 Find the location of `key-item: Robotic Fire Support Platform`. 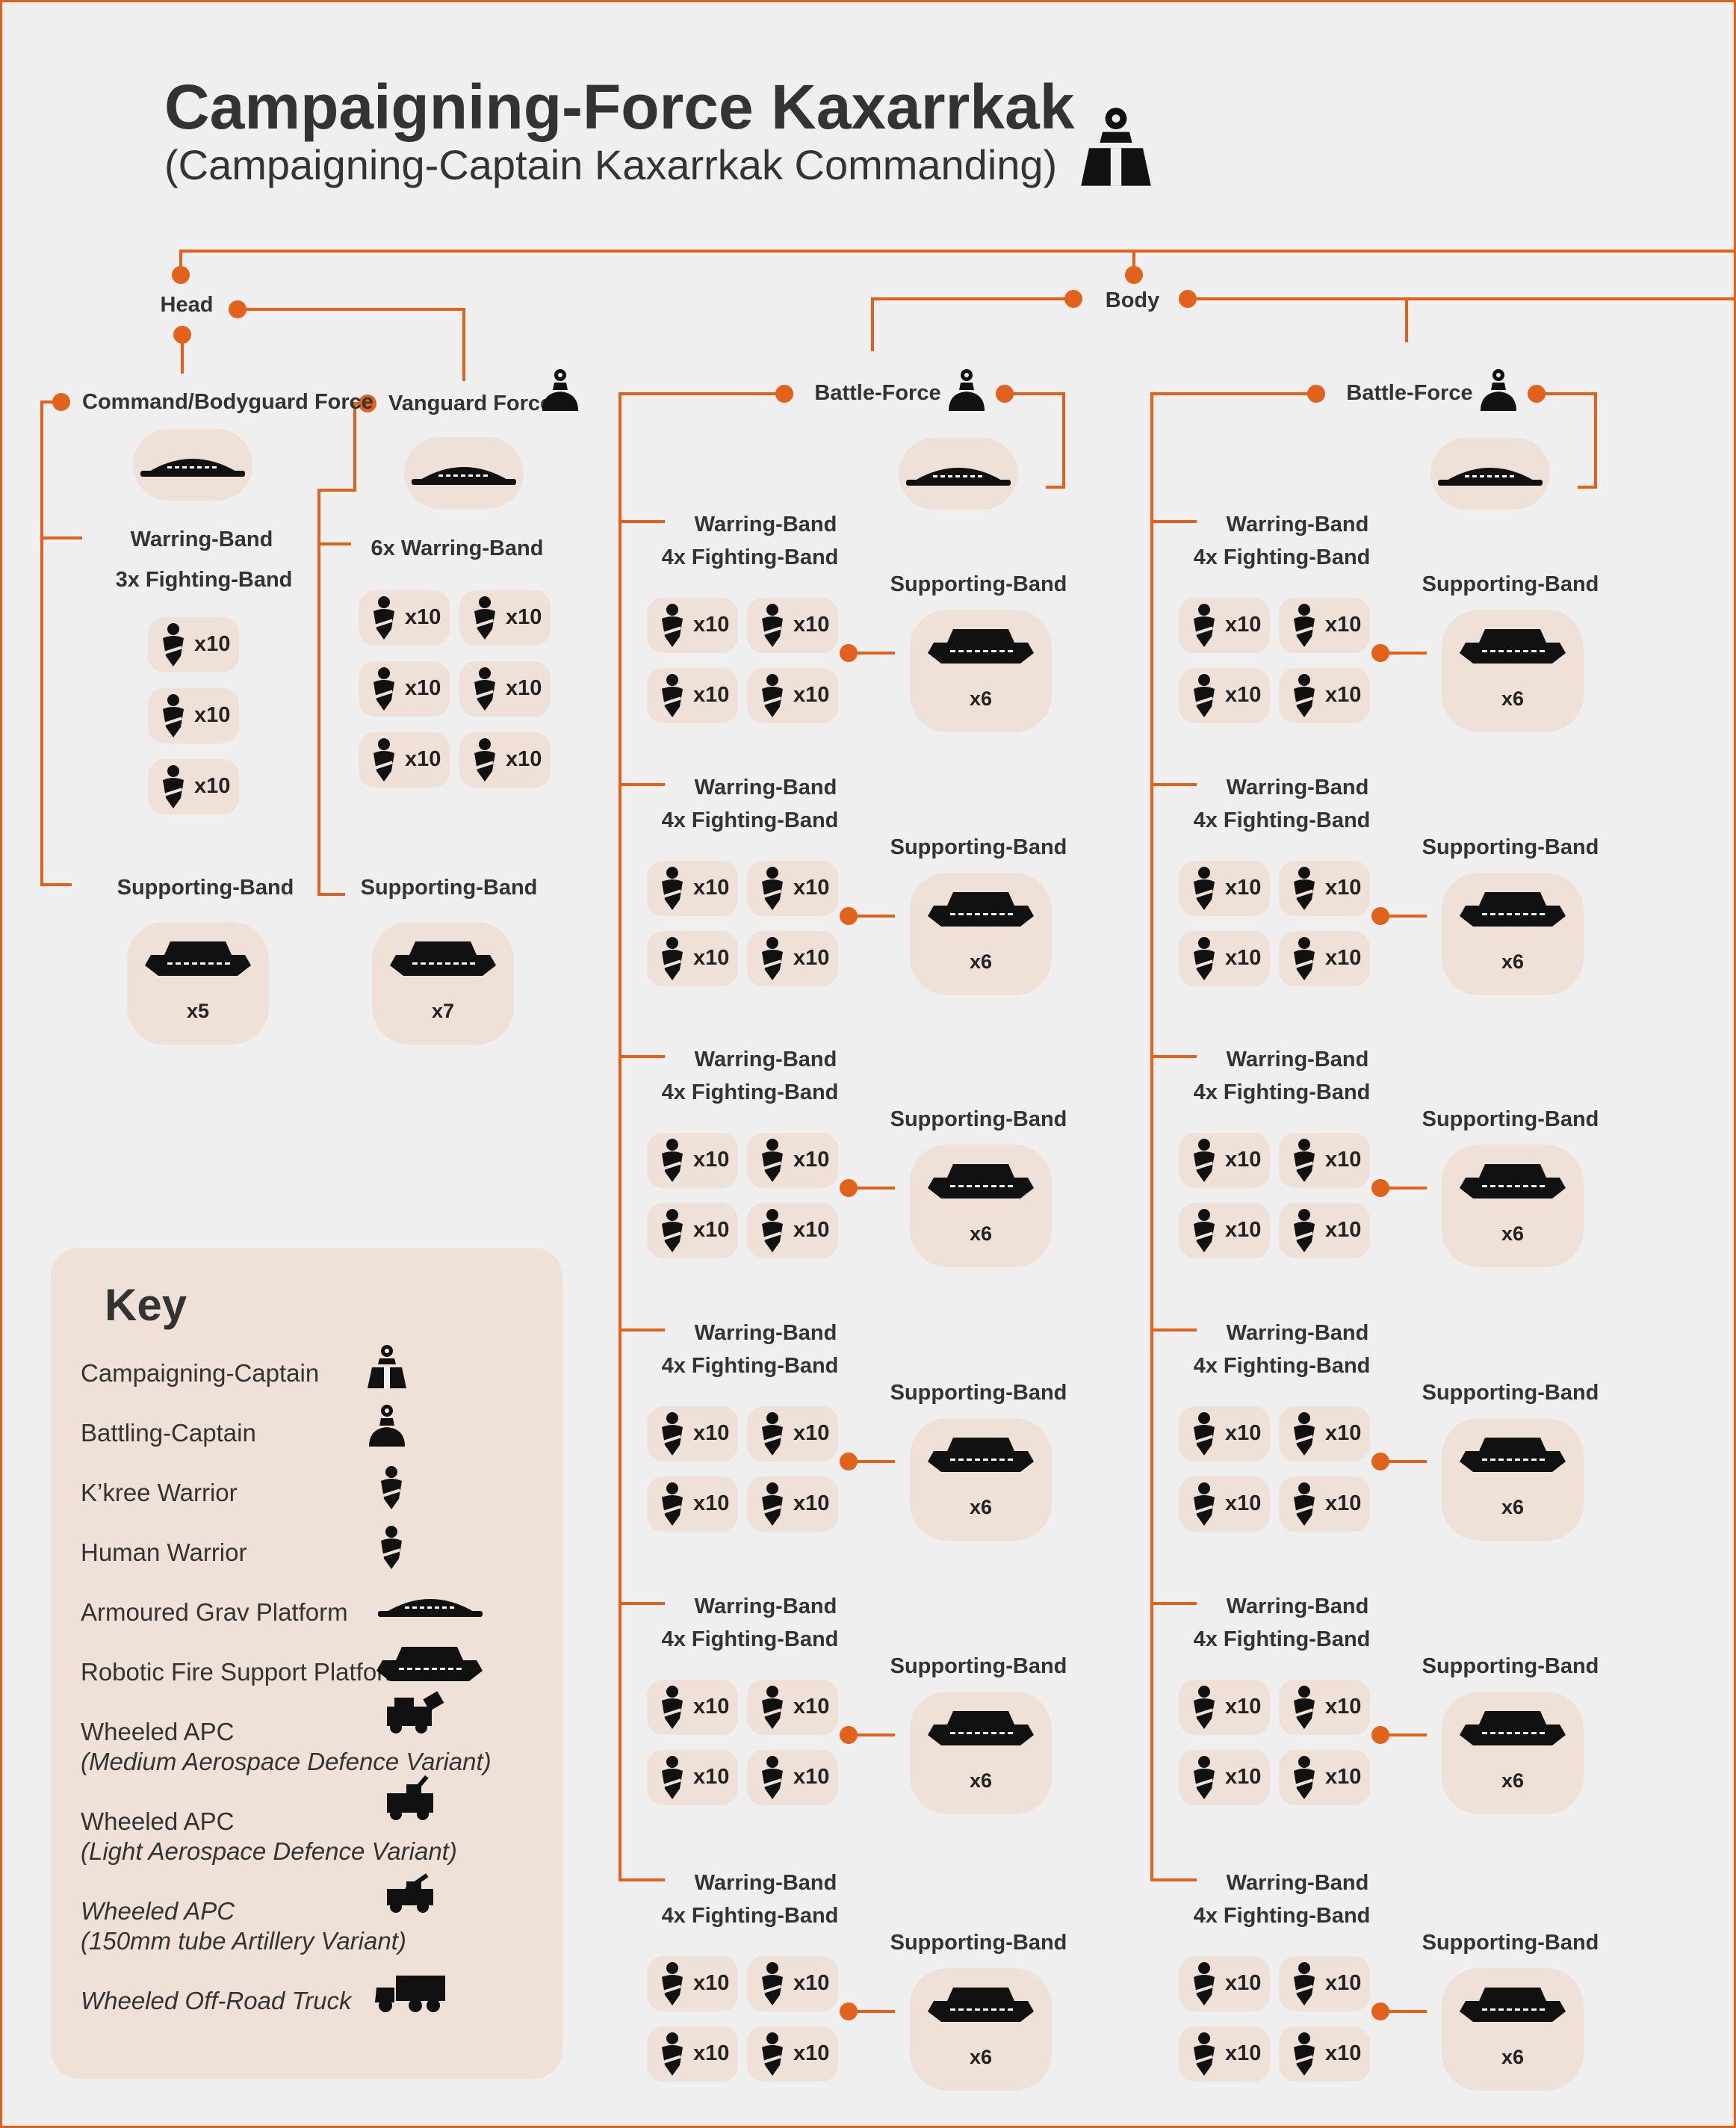

key-item: Robotic Fire Support Platform is located at coordinates (243, 1672).